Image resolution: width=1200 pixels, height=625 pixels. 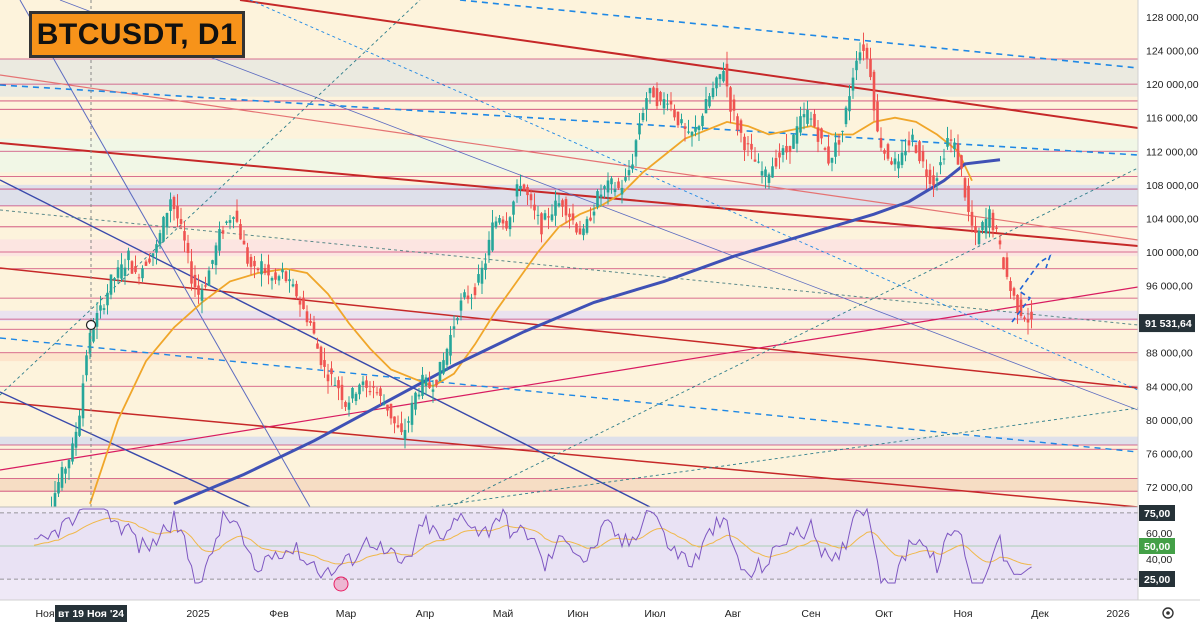 I want to click on y-tick-label: 112 000,00, so click(x=1172, y=152).